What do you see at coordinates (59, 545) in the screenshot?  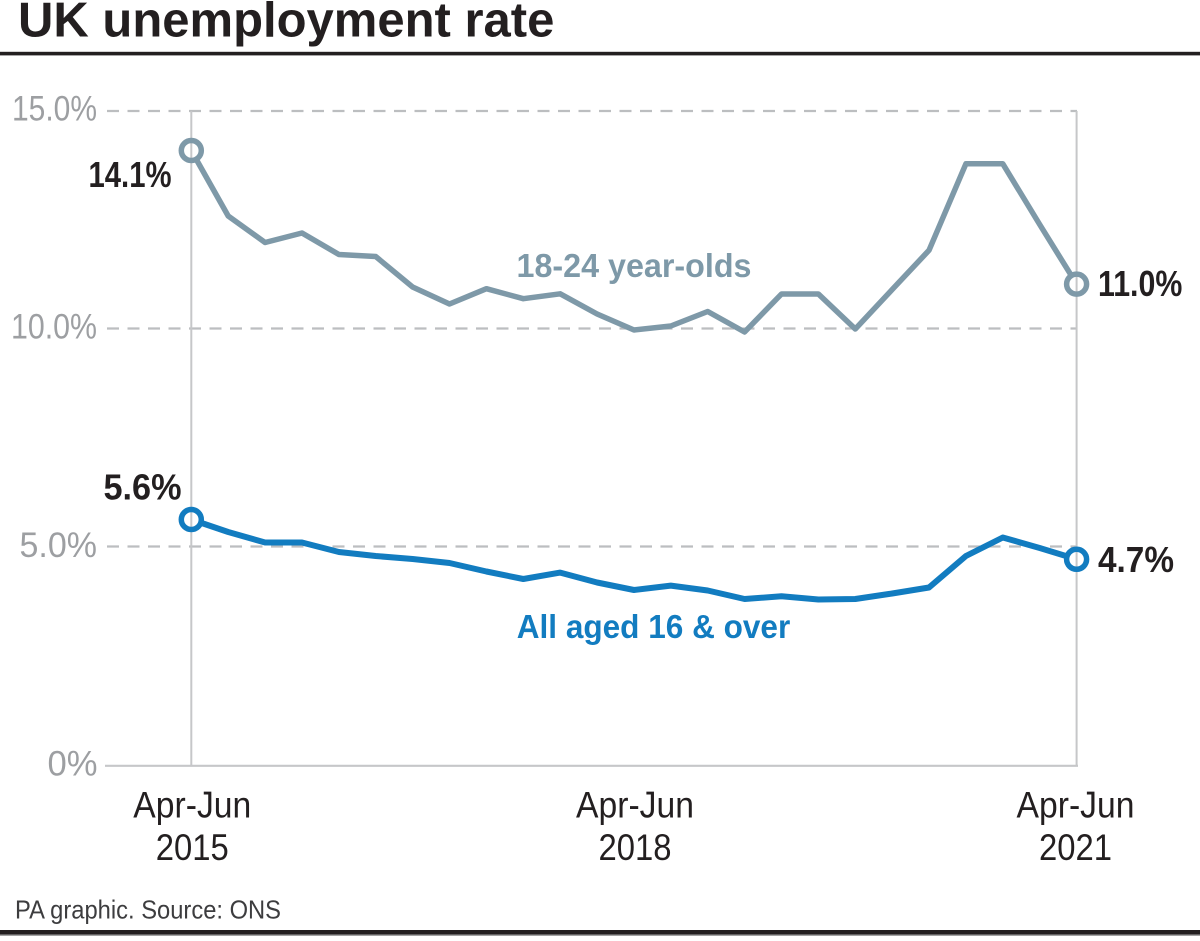 I see `svg-text: 5.0%` at bounding box center [59, 545].